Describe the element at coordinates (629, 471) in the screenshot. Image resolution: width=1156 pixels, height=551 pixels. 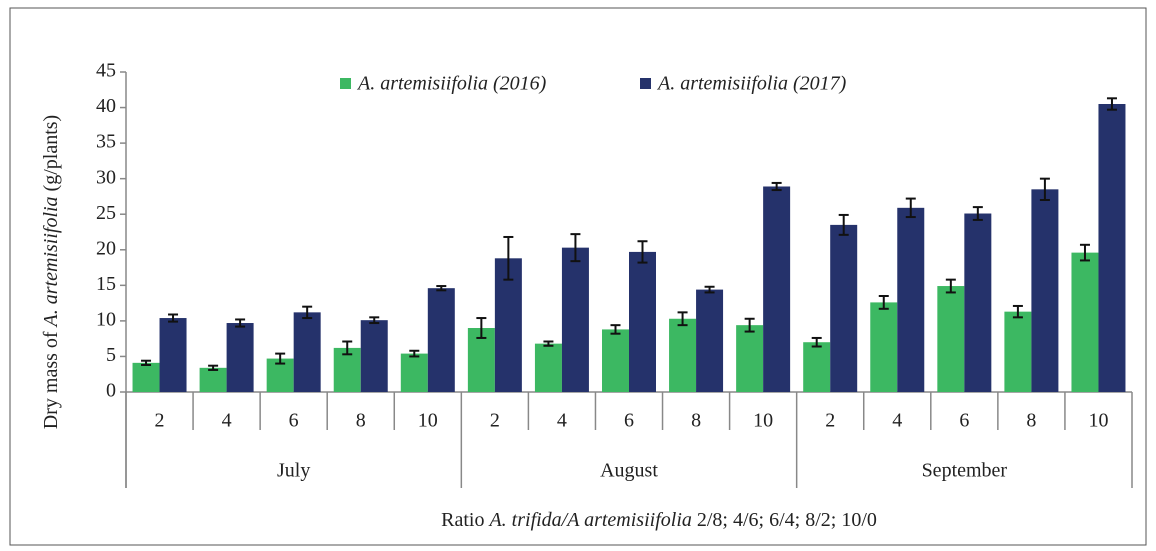
I see `group-label: August` at that location.